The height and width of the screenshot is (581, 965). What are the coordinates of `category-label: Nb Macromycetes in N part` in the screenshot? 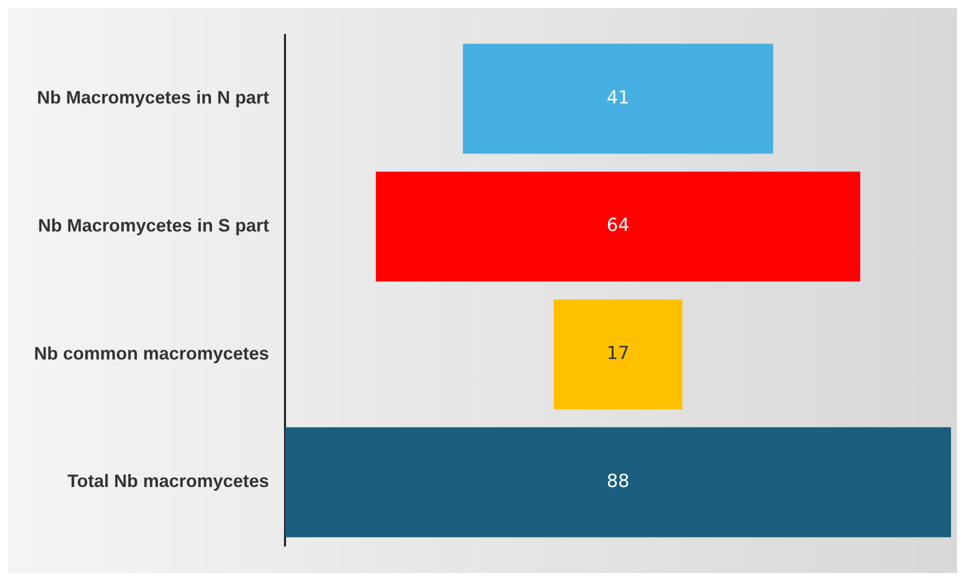 It's located at (153, 98).